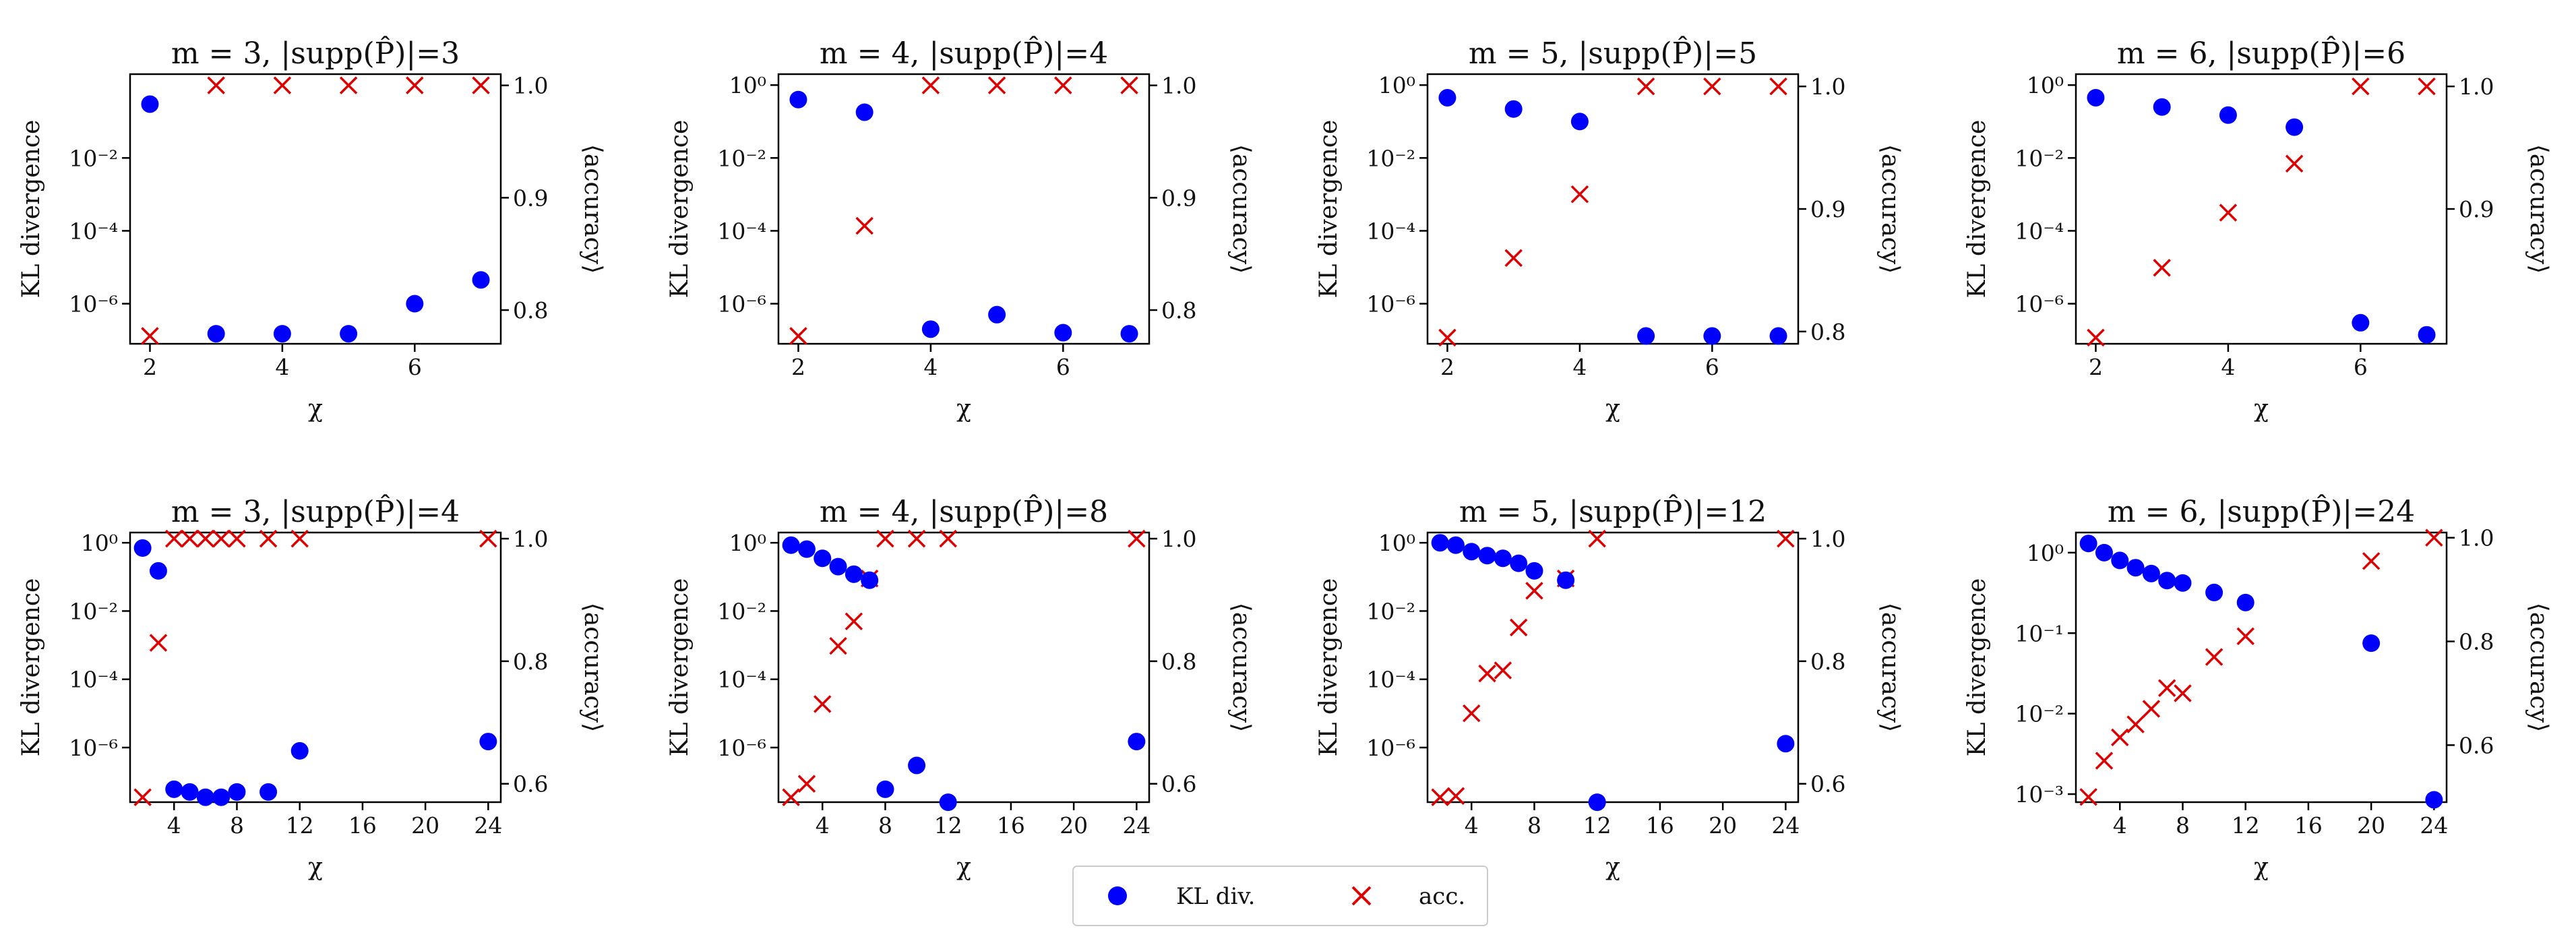 The image size is (2576, 939). What do you see at coordinates (2228, 367) in the screenshot?
I see `x-tick-label: 4` at bounding box center [2228, 367].